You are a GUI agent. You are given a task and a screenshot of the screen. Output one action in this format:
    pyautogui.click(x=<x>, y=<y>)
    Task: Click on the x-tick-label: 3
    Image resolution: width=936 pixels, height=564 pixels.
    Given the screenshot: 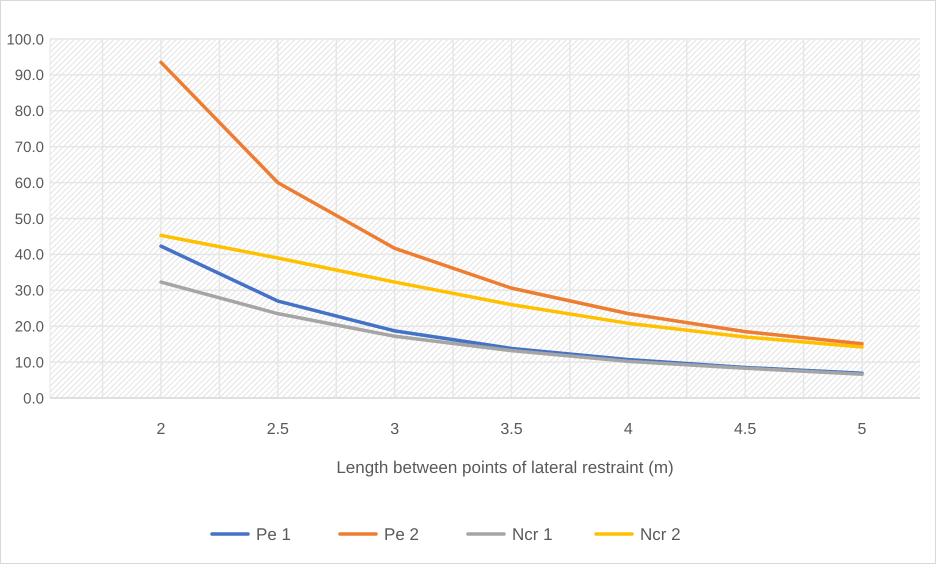 What is the action you would take?
    pyautogui.click(x=395, y=429)
    